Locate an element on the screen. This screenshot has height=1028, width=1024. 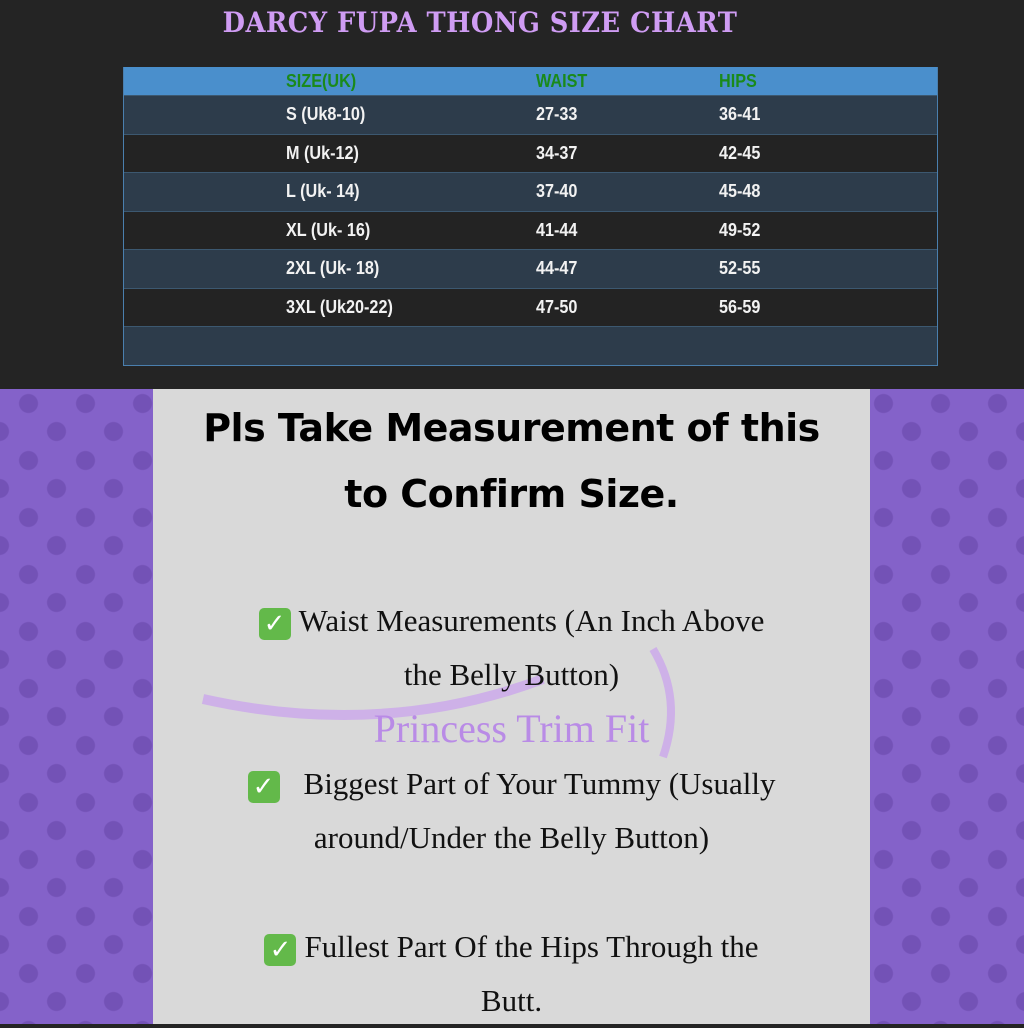
waist-cell: 44-47 is located at coordinates (557, 268).